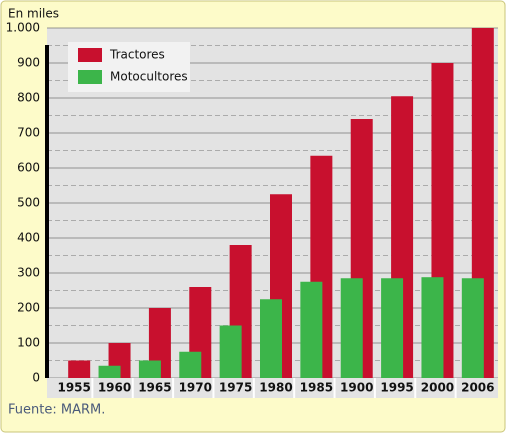 This screenshot has height=437, width=506. I want to click on y-tick-label: 400, so click(28, 238).